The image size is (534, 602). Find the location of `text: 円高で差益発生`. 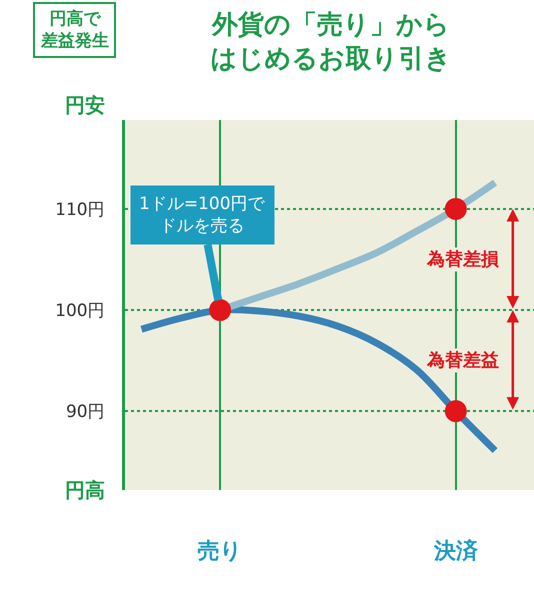

text: 円高で差益発生 is located at coordinates (74, 30).